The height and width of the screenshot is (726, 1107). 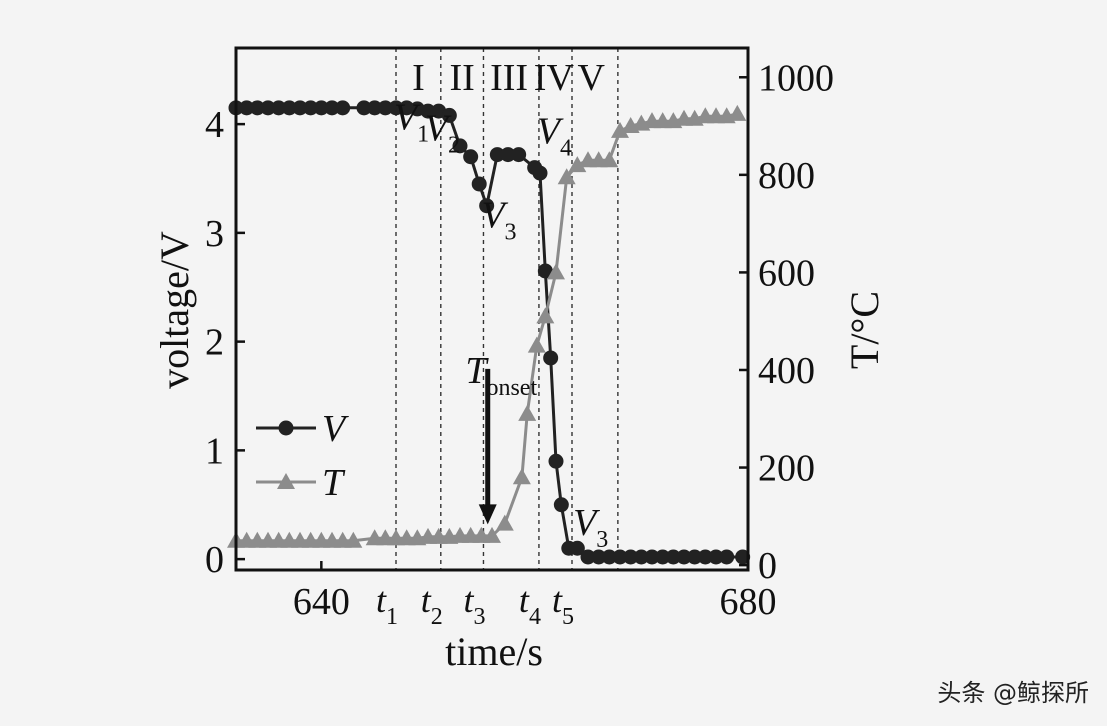 I want to click on y-axis-title-left: voltage/V, so click(x=174, y=310).